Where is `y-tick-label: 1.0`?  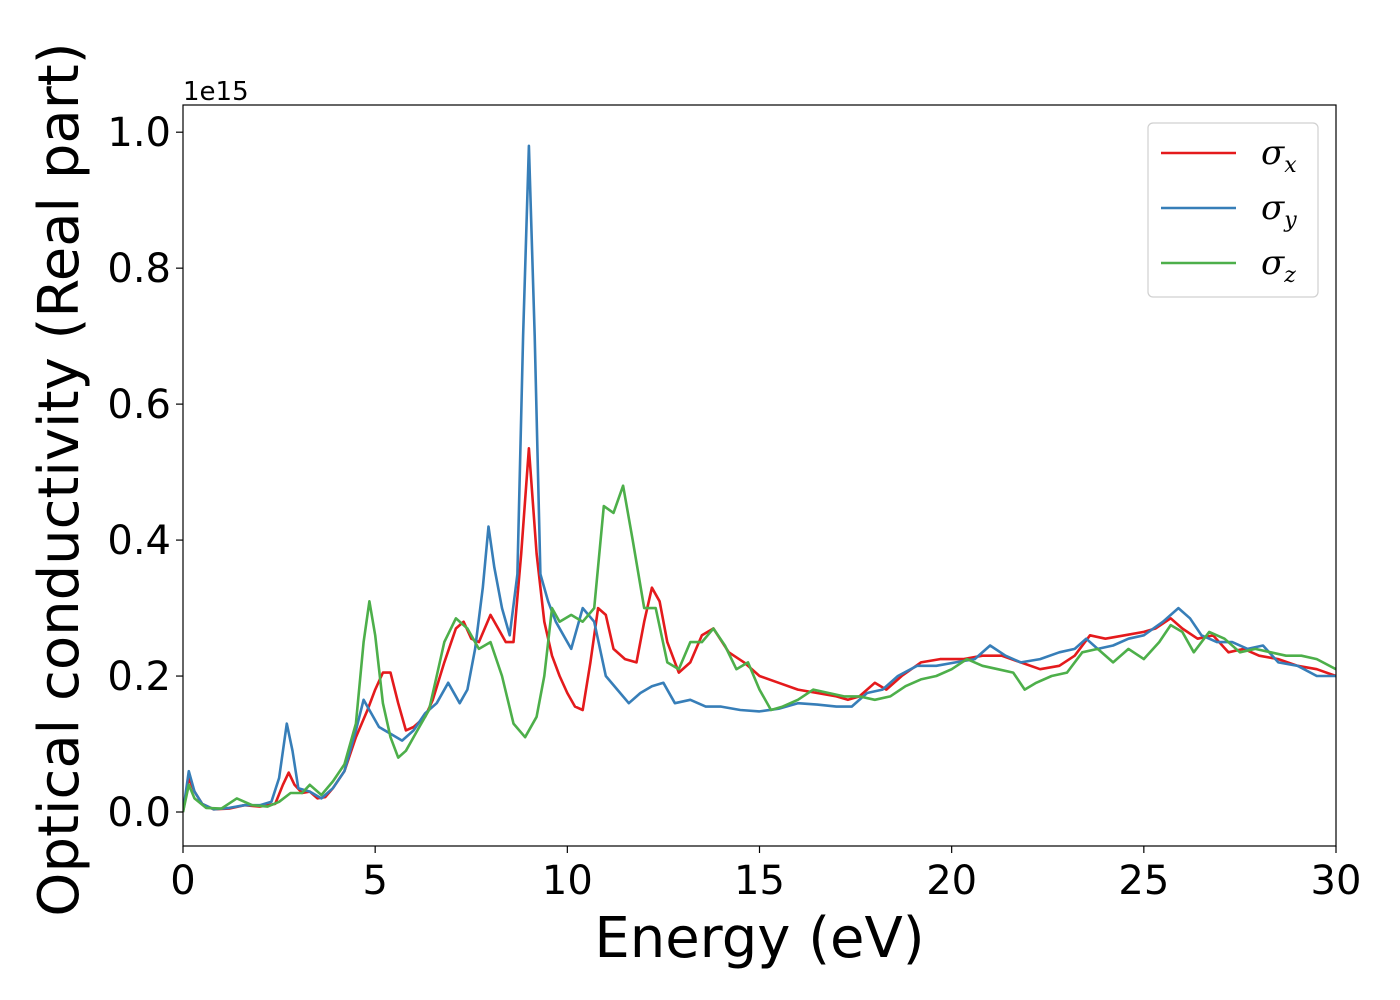 y-tick-label: 1.0 is located at coordinates (139, 133).